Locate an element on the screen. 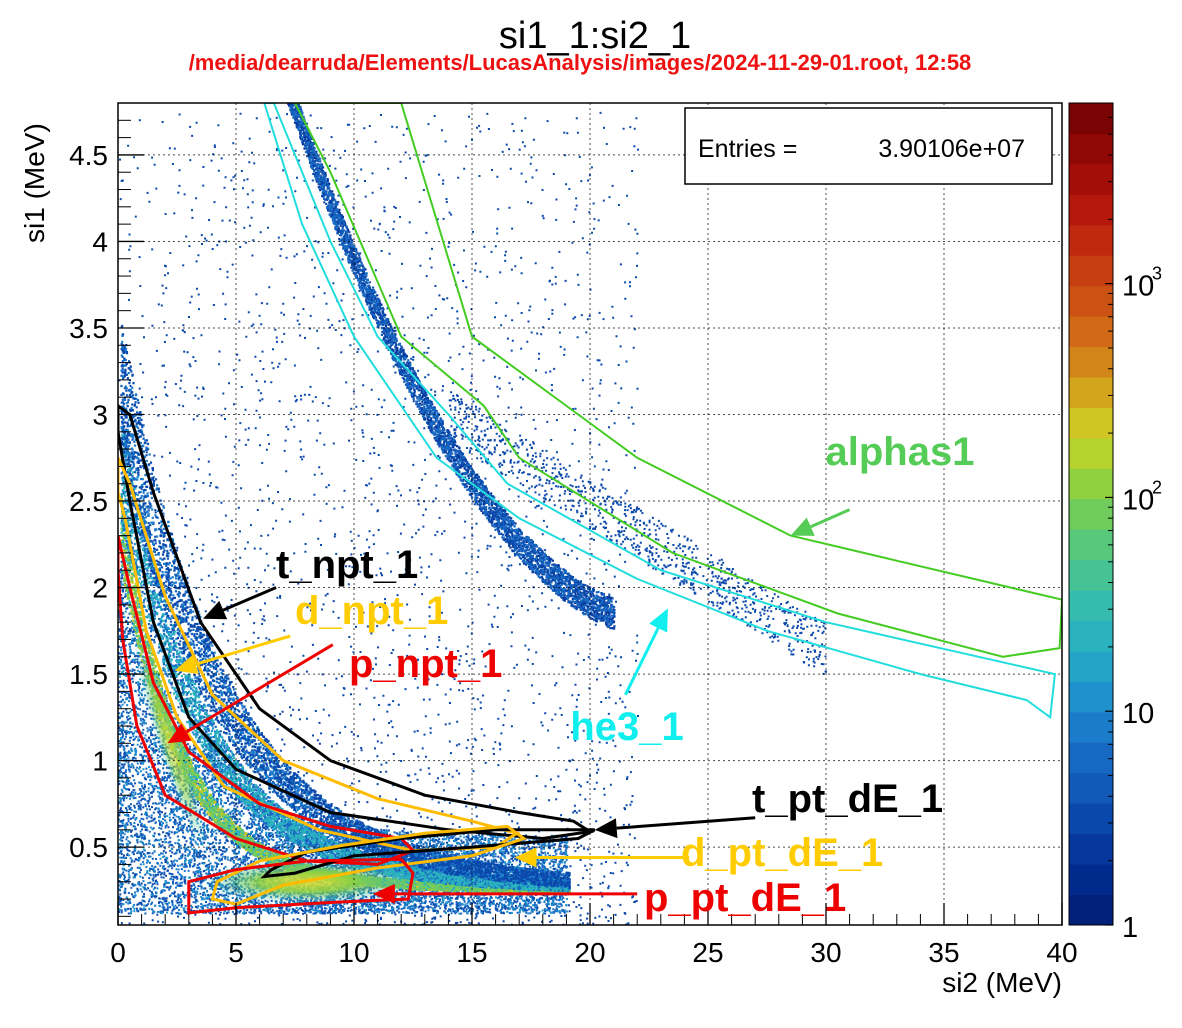  stats-box: Entries = 3.90106e+07 is located at coordinates (868, 146).